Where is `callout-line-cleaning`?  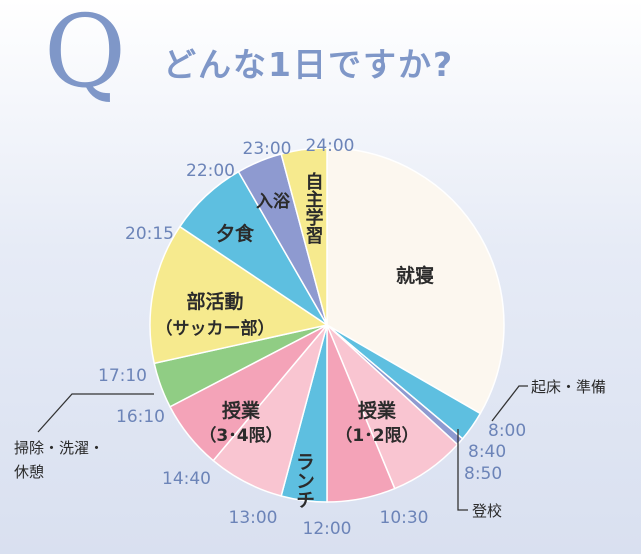 callout-line-cleaning is located at coordinates (95, 413).